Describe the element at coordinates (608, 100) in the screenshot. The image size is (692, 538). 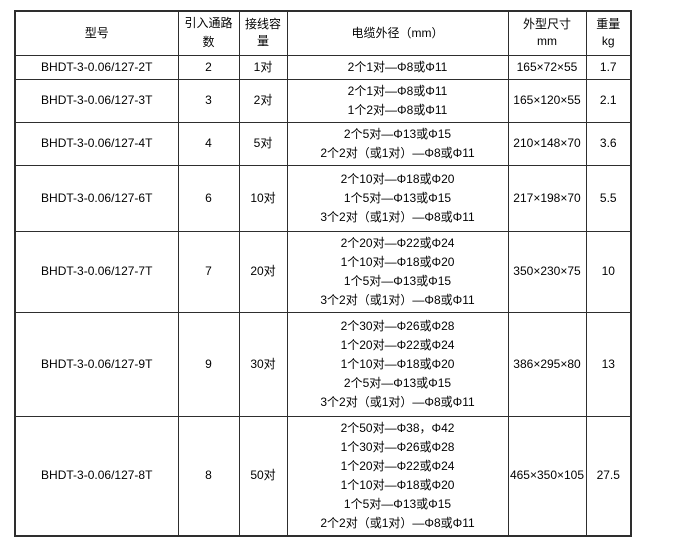
I see `weight-cell: 2.1` at that location.